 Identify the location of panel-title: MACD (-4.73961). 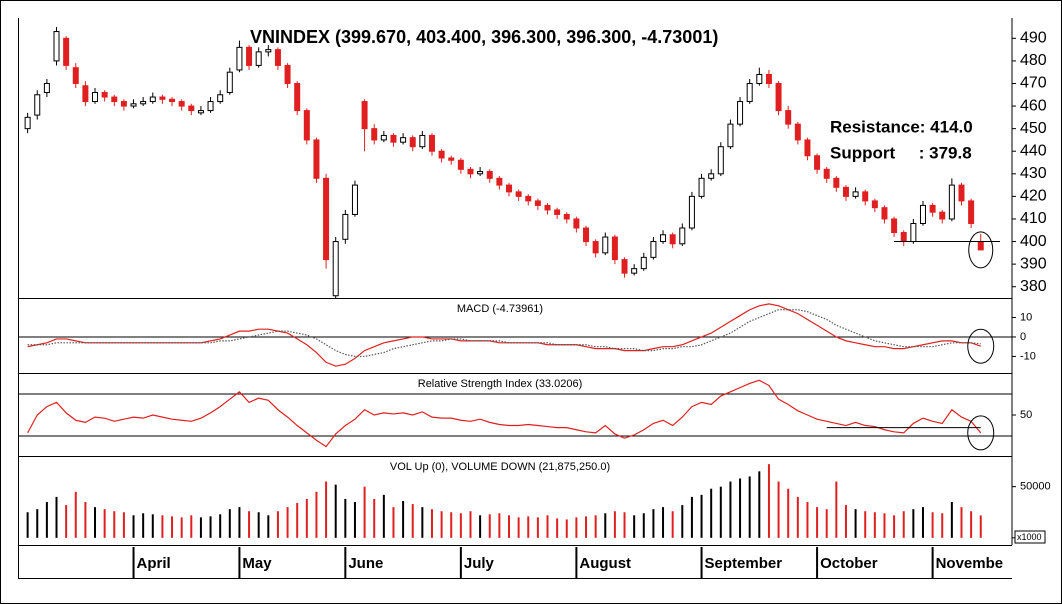
(500, 309).